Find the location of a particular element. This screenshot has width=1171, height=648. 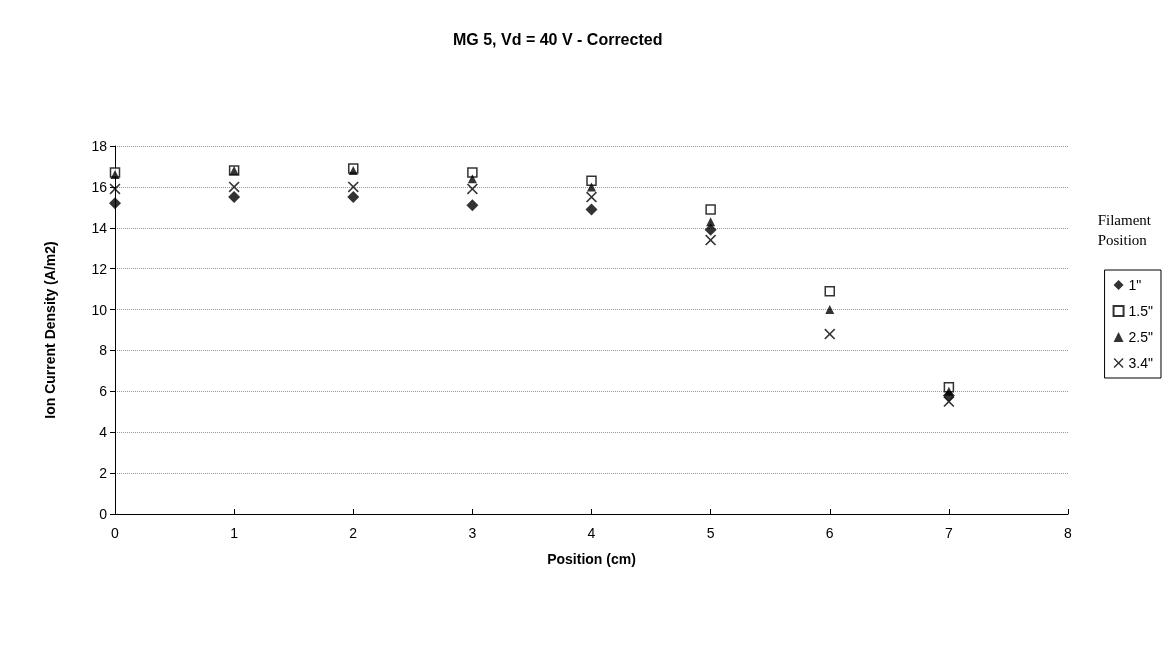

y-tick-label: 8 is located at coordinates (103, 350).